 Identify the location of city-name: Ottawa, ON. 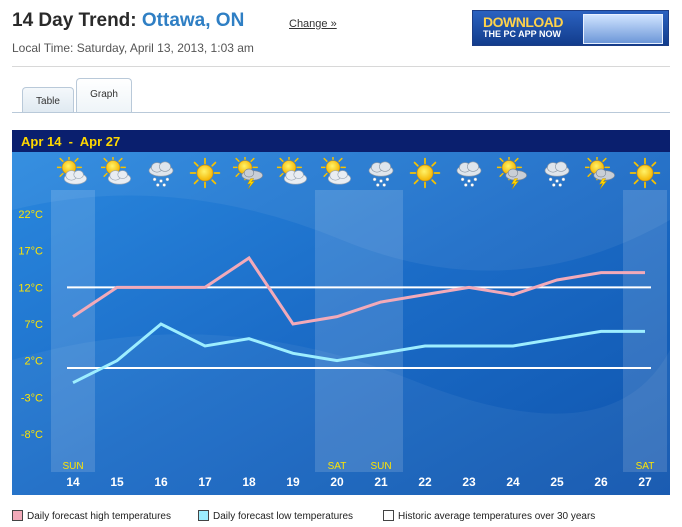
(193, 20).